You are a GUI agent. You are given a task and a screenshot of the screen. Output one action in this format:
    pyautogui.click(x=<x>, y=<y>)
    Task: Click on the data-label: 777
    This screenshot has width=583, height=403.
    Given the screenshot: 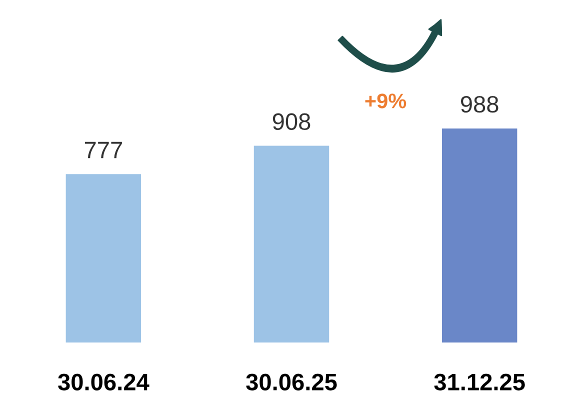 What is the action you would take?
    pyautogui.click(x=103, y=150)
    